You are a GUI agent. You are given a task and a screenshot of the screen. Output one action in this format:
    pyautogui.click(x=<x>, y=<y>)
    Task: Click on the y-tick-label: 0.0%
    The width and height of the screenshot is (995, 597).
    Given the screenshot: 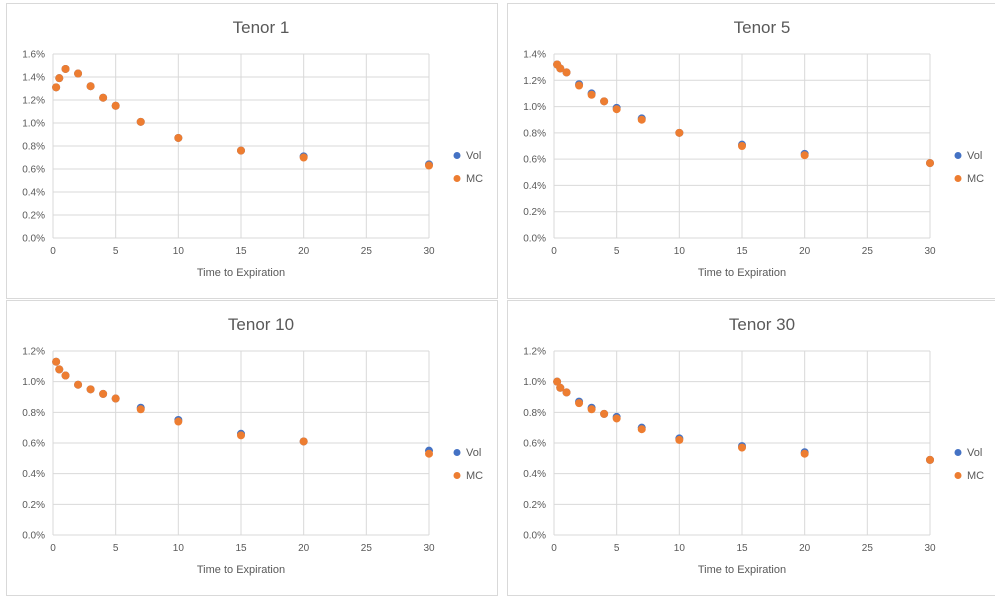 What is the action you would take?
    pyautogui.click(x=33, y=536)
    